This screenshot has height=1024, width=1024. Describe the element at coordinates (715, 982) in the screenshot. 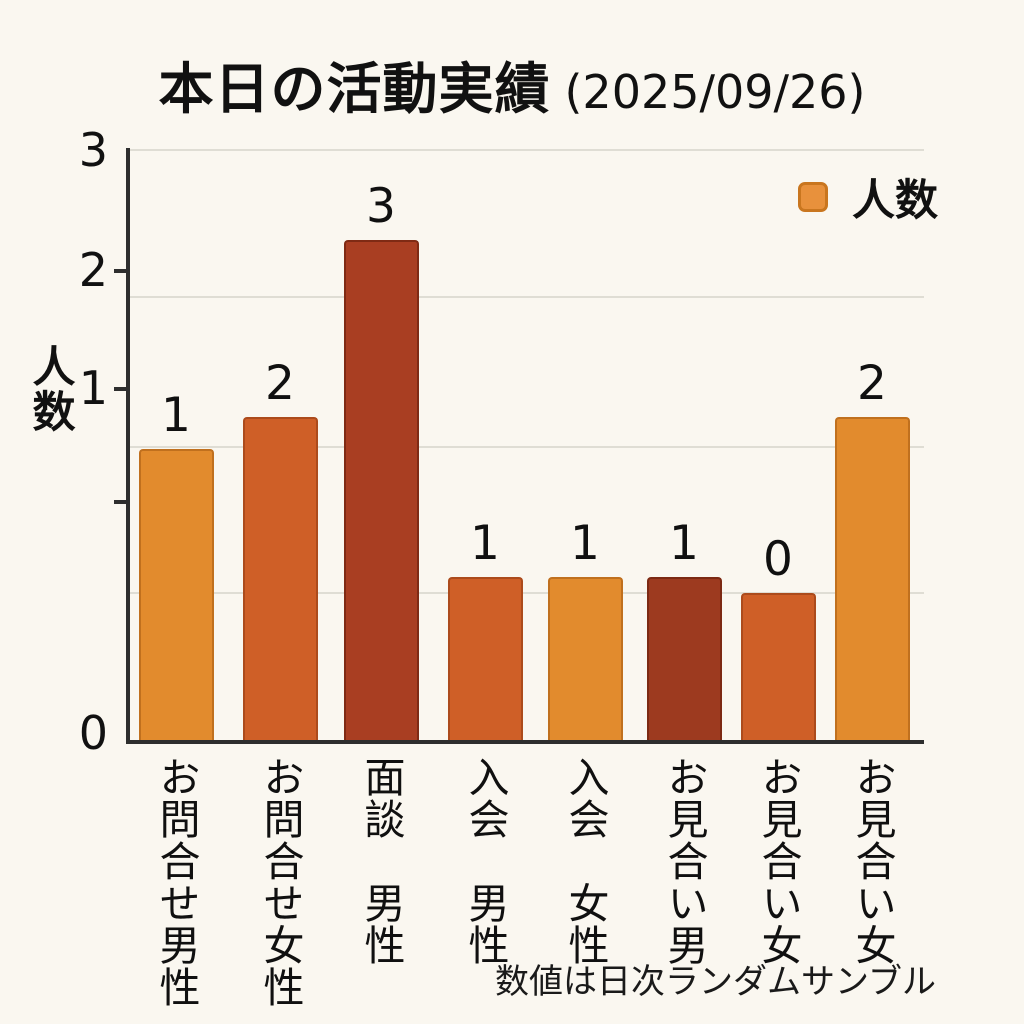

I see `footnote: 数値は日次ランダムサンブル` at that location.